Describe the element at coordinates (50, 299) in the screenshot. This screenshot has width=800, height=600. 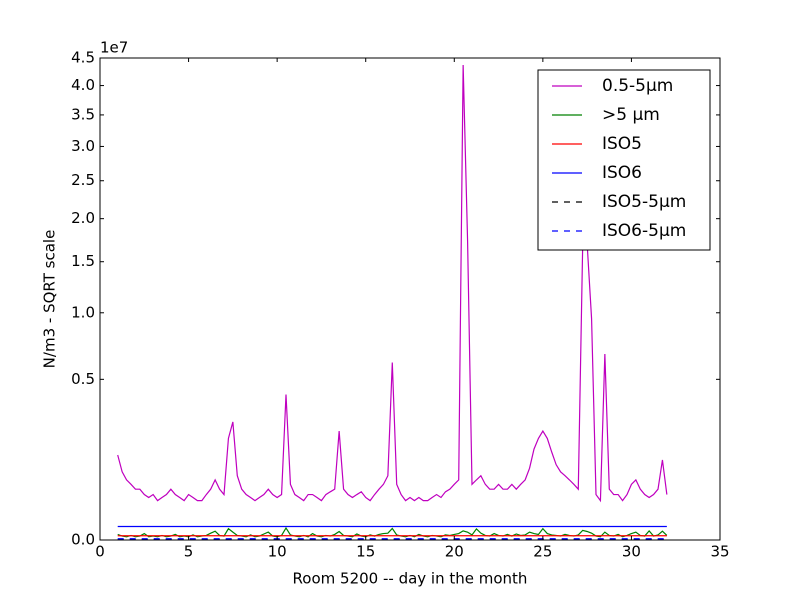
I see `y-axis-label: N/m3 - SQRT scale` at that location.